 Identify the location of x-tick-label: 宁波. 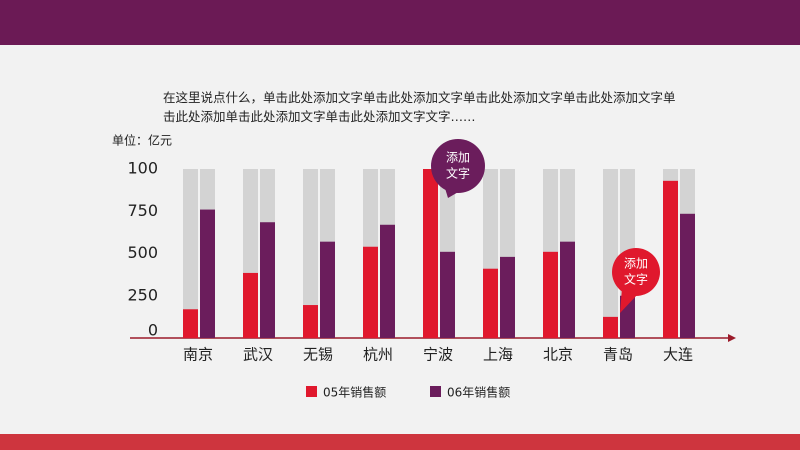
(438, 355).